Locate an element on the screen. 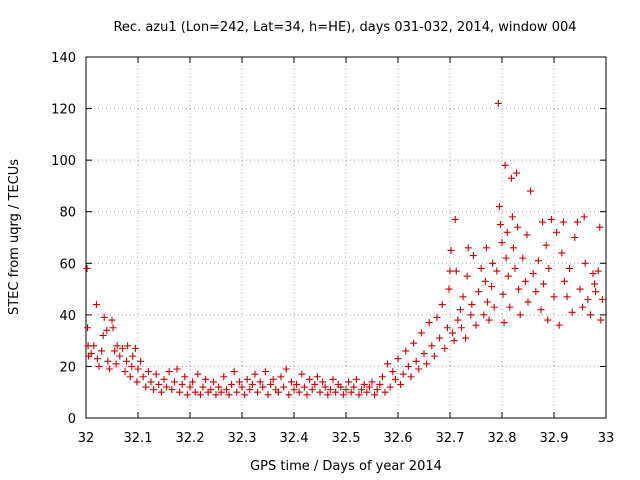  x-tick-label: 32.4 is located at coordinates (294, 438).